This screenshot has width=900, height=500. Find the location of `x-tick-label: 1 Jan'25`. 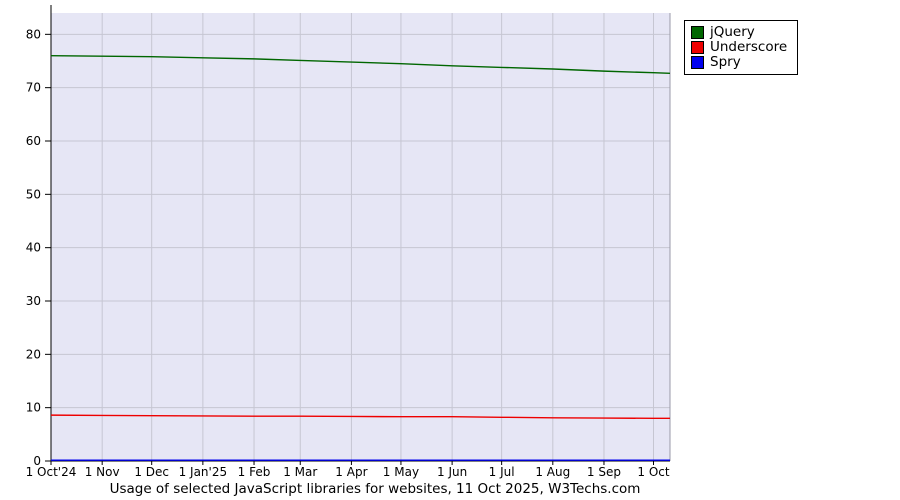

x-tick-label: 1 Jan'25 is located at coordinates (203, 472).